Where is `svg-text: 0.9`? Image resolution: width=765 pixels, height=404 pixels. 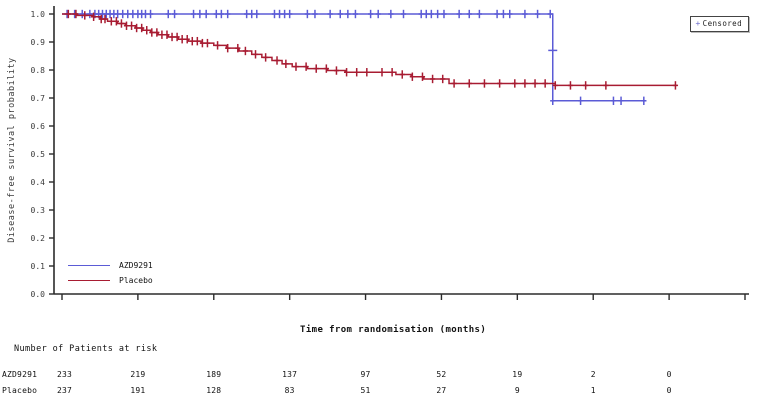
svg-text: 0.9 is located at coordinates (38, 42).